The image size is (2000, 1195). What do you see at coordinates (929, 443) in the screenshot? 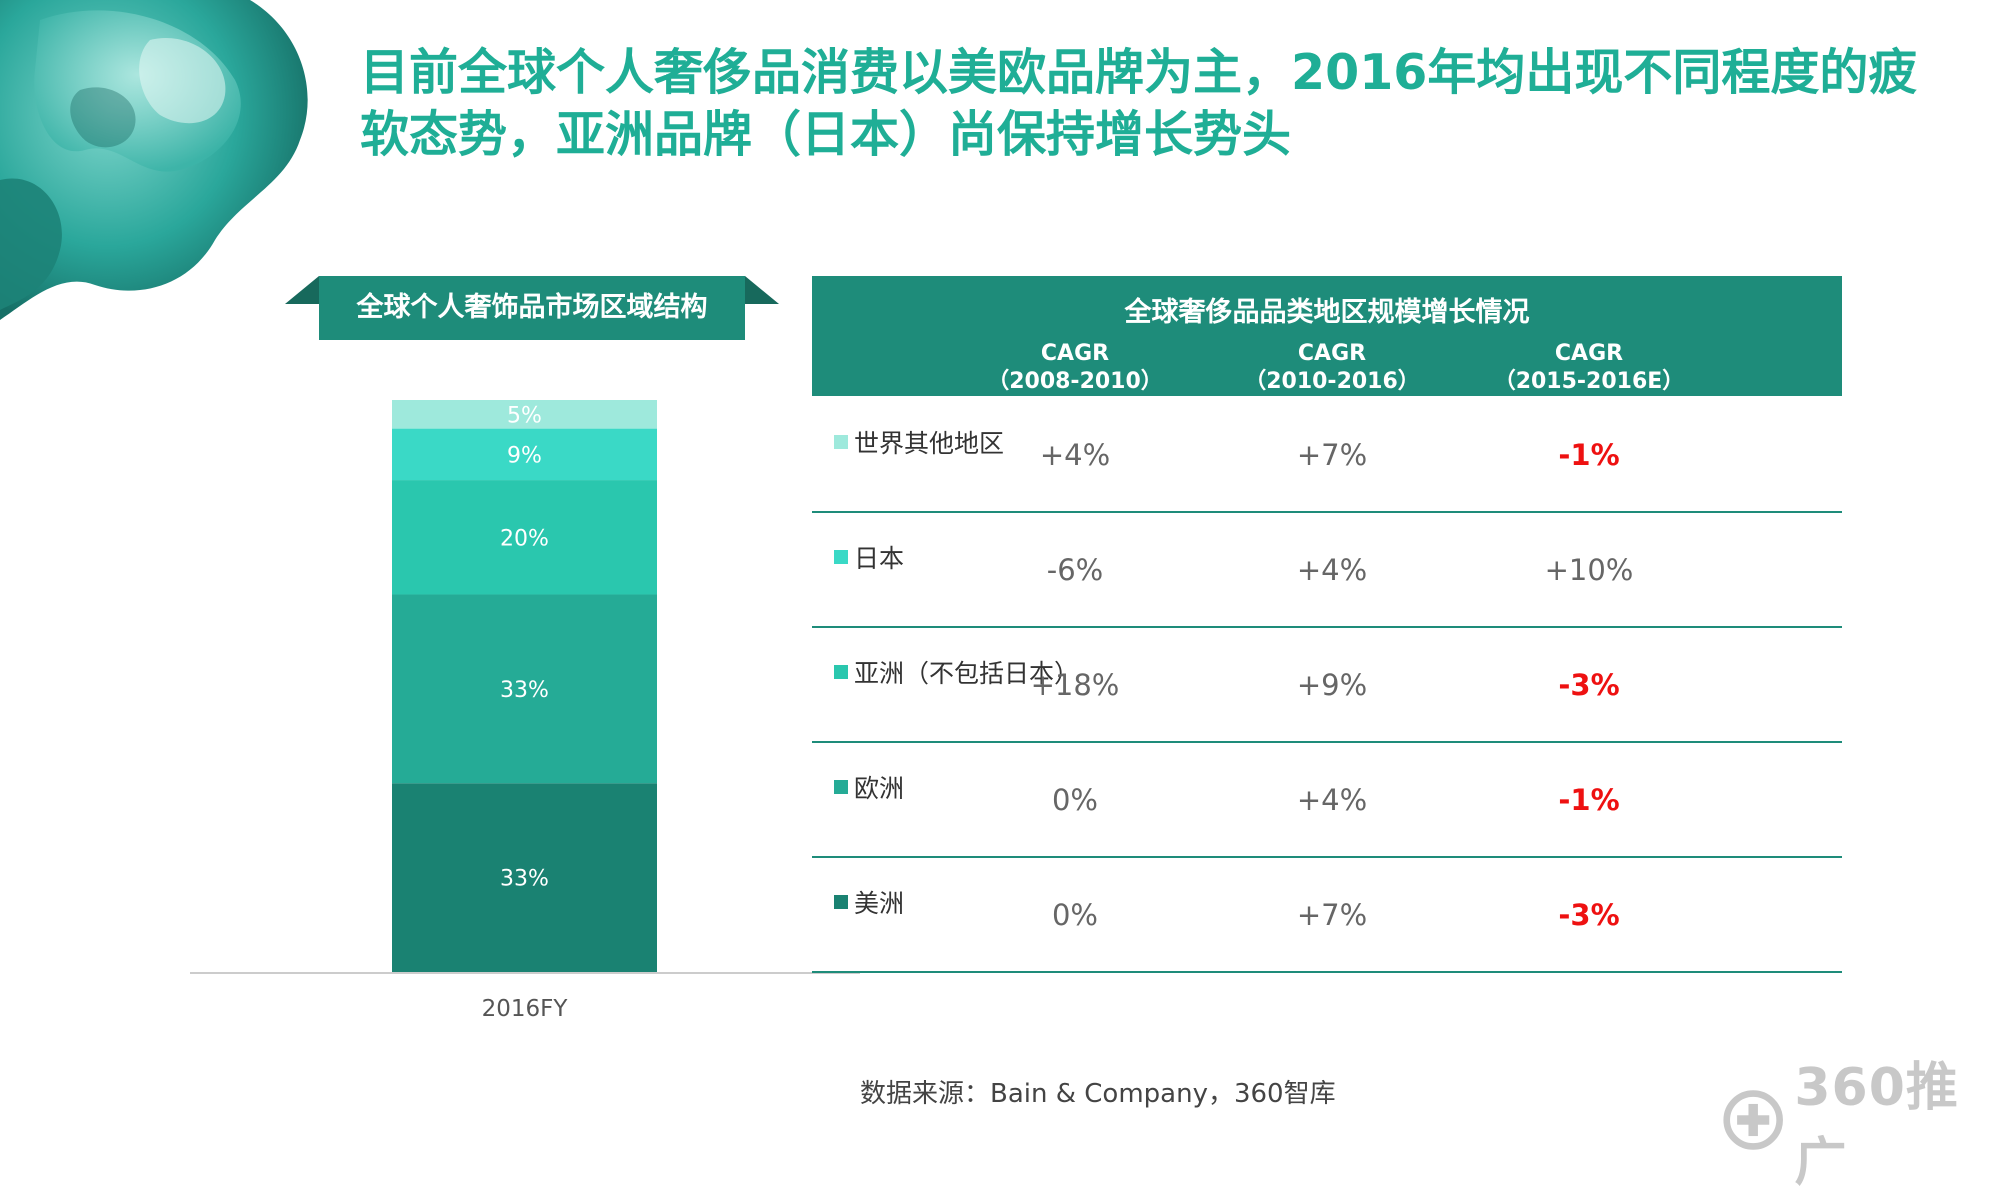
I see `region-name: 世界其他地区` at bounding box center [929, 443].